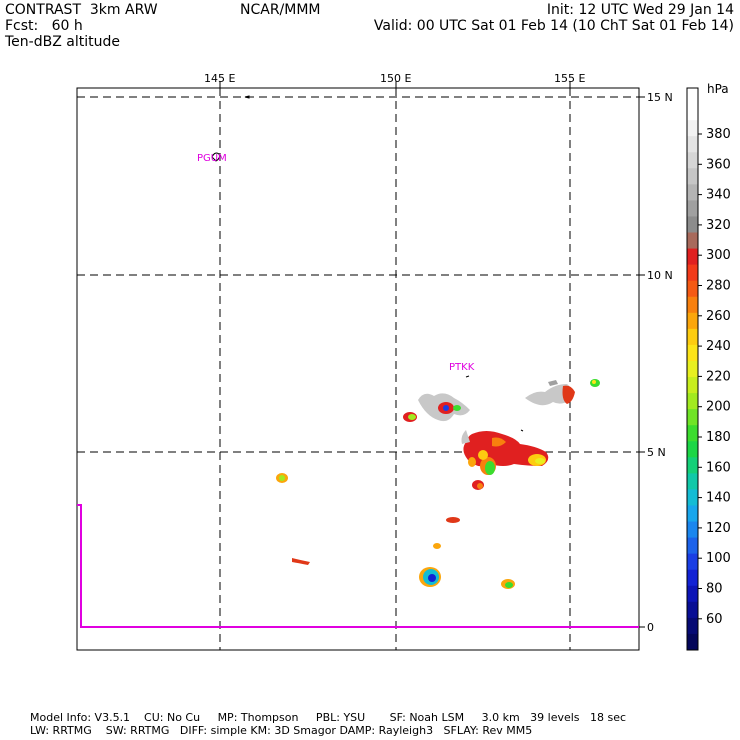 The height and width of the screenshot is (740, 740). I want to click on colorbar-frame, so click(692, 369).